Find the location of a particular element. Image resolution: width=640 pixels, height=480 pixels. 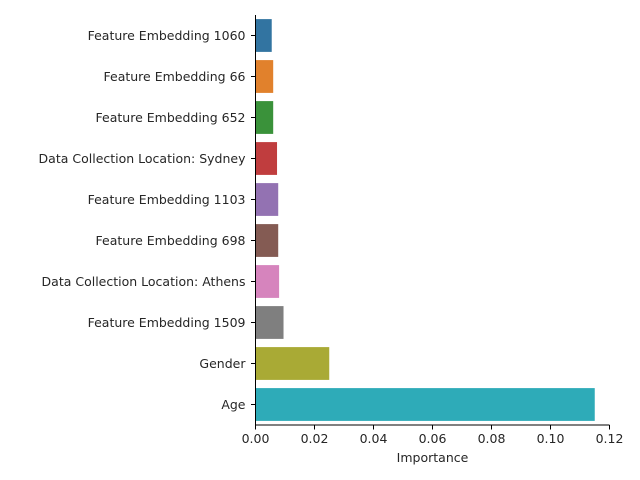

x-tick-label: 0.12 is located at coordinates (610, 438).